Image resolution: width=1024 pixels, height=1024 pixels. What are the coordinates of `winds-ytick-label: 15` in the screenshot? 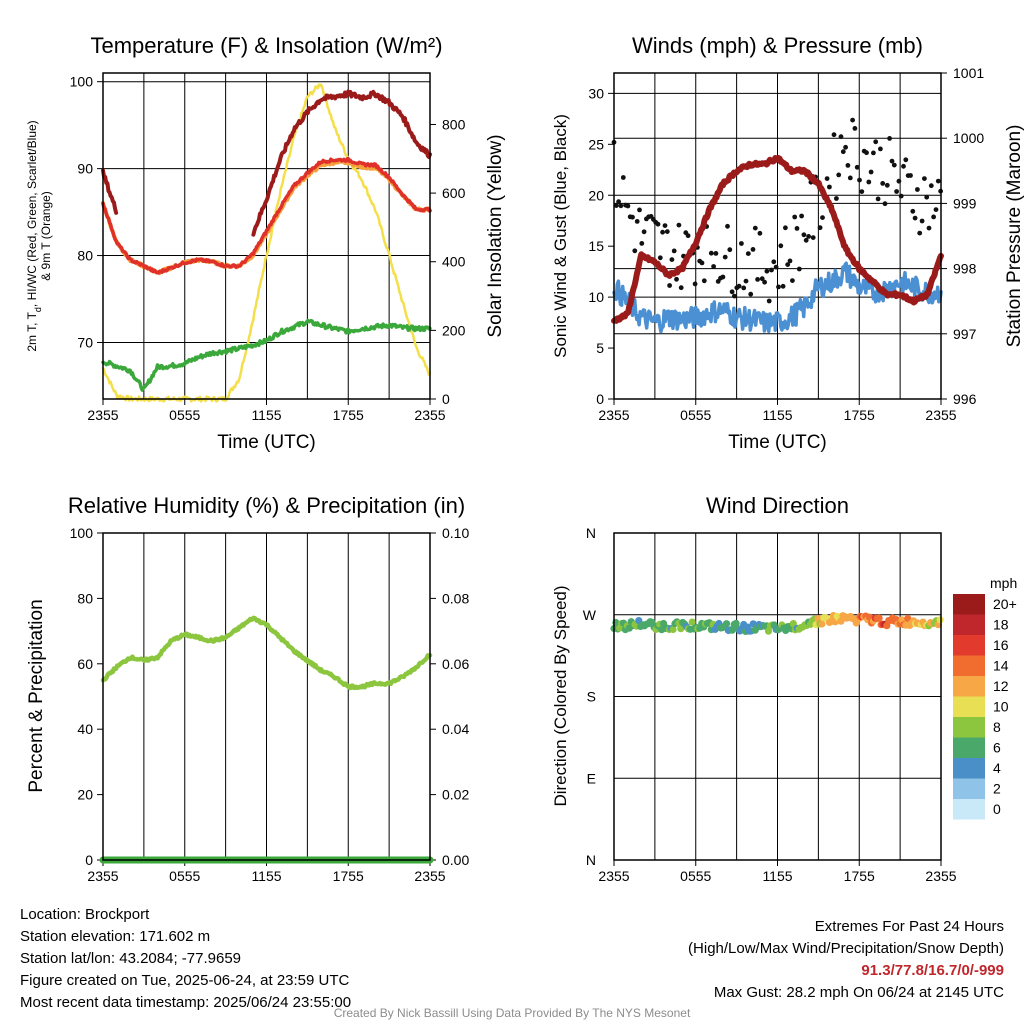 It's located at (596, 246).